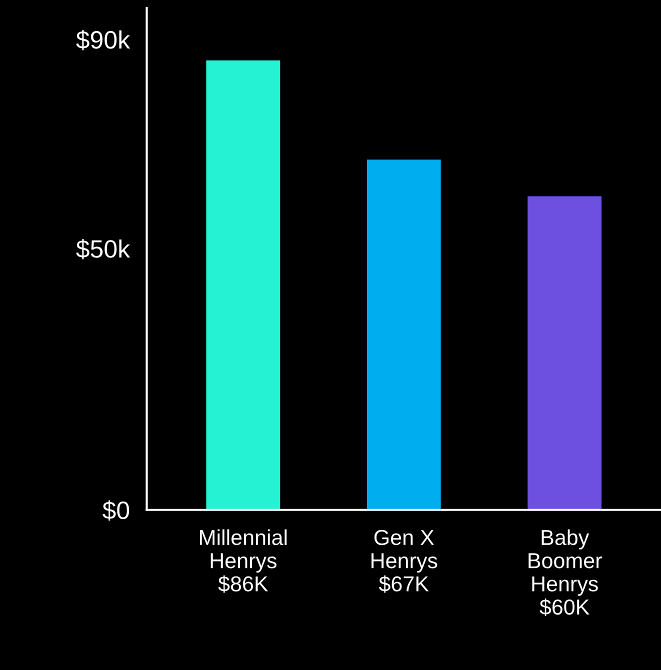  Describe the element at coordinates (243, 561) in the screenshot. I see `x-tick-label: Millennial Henrys $86K` at that location.